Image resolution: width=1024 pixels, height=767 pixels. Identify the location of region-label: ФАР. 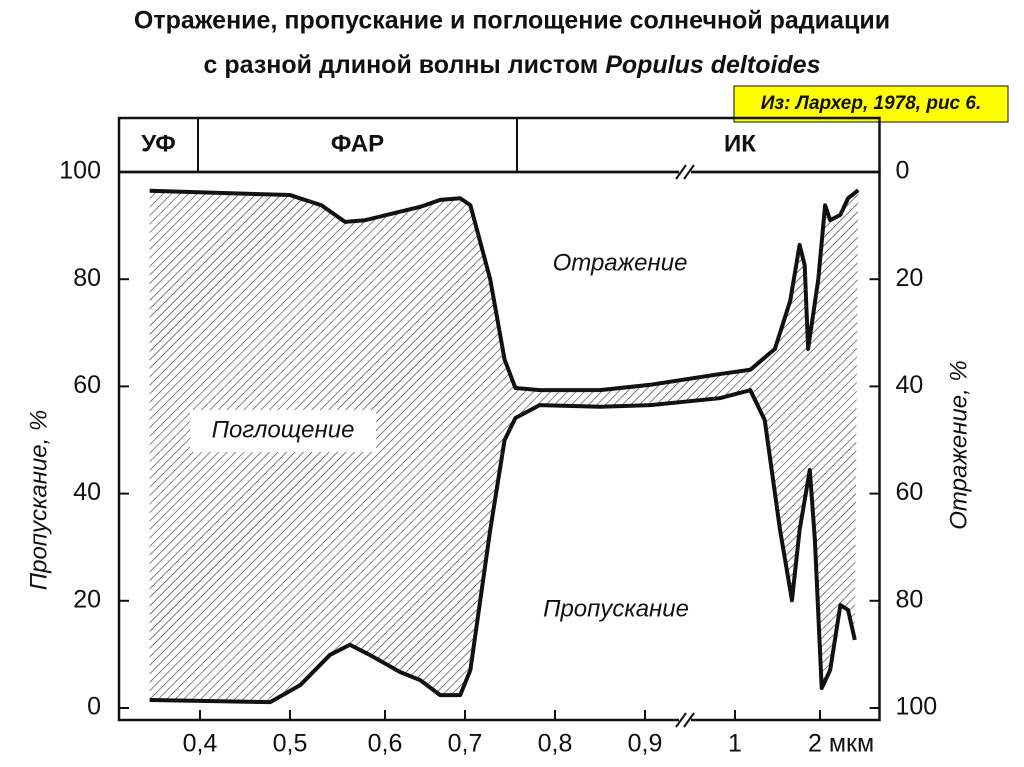
(357, 143).